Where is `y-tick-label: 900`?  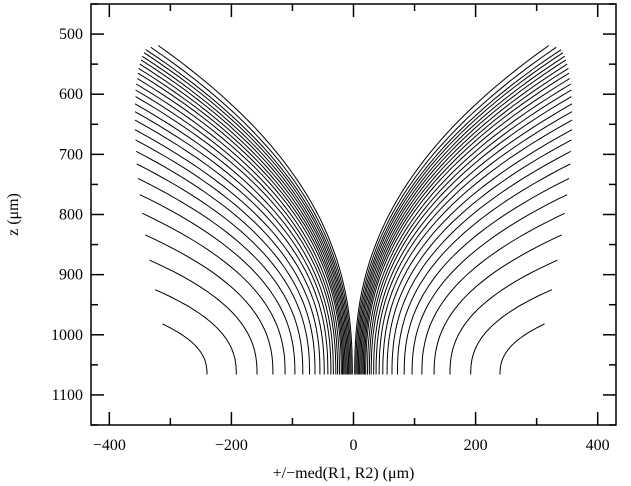 y-tick-label: 900 is located at coordinates (71, 275).